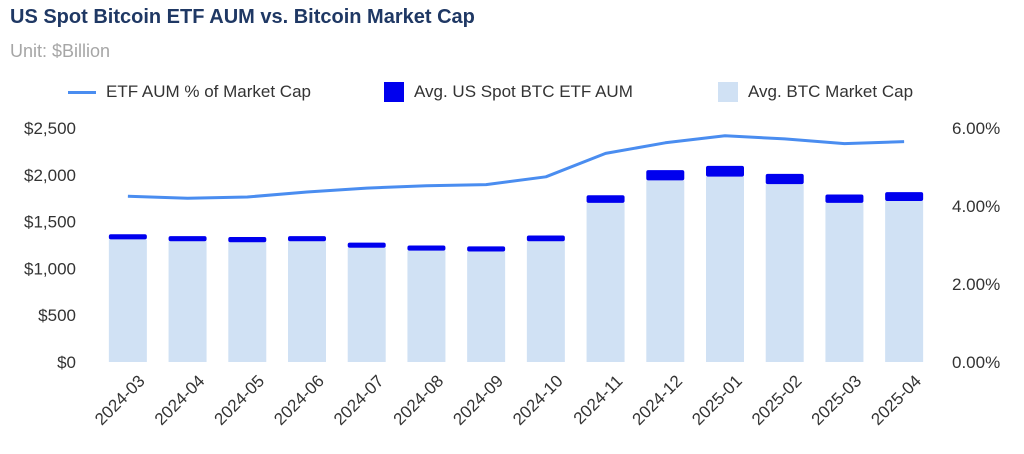 This screenshot has width=1024, height=454. I want to click on legend-mcap-swatch, so click(728, 92).